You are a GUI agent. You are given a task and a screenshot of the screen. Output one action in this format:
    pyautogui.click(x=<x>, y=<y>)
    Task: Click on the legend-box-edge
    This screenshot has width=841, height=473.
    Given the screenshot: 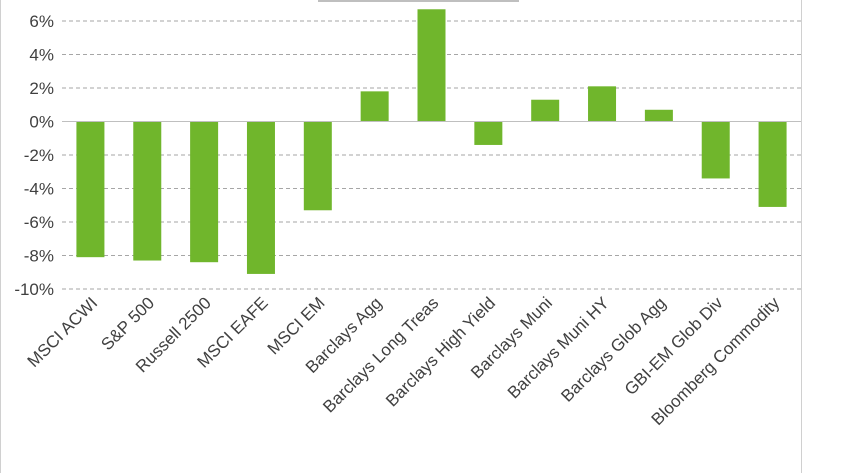 What is the action you would take?
    pyautogui.click(x=418, y=1)
    